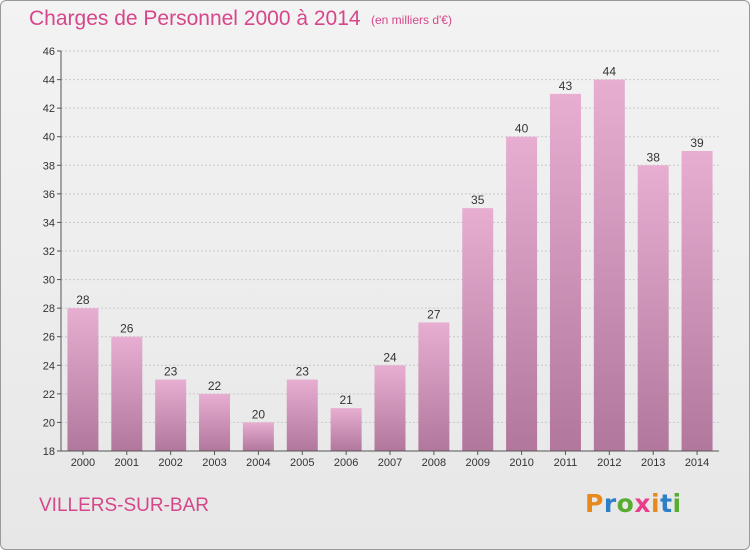 The height and width of the screenshot is (550, 750). I want to click on y-tick-label: 44, so click(49, 81).